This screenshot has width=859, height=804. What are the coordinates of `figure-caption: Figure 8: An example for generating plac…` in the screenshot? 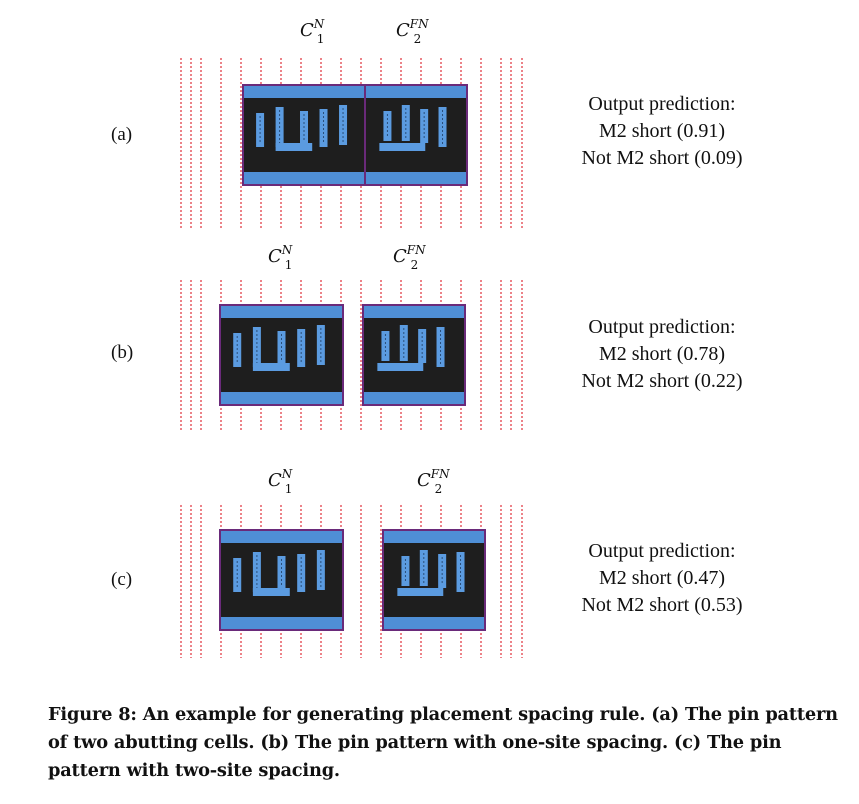 It's located at (443, 743).